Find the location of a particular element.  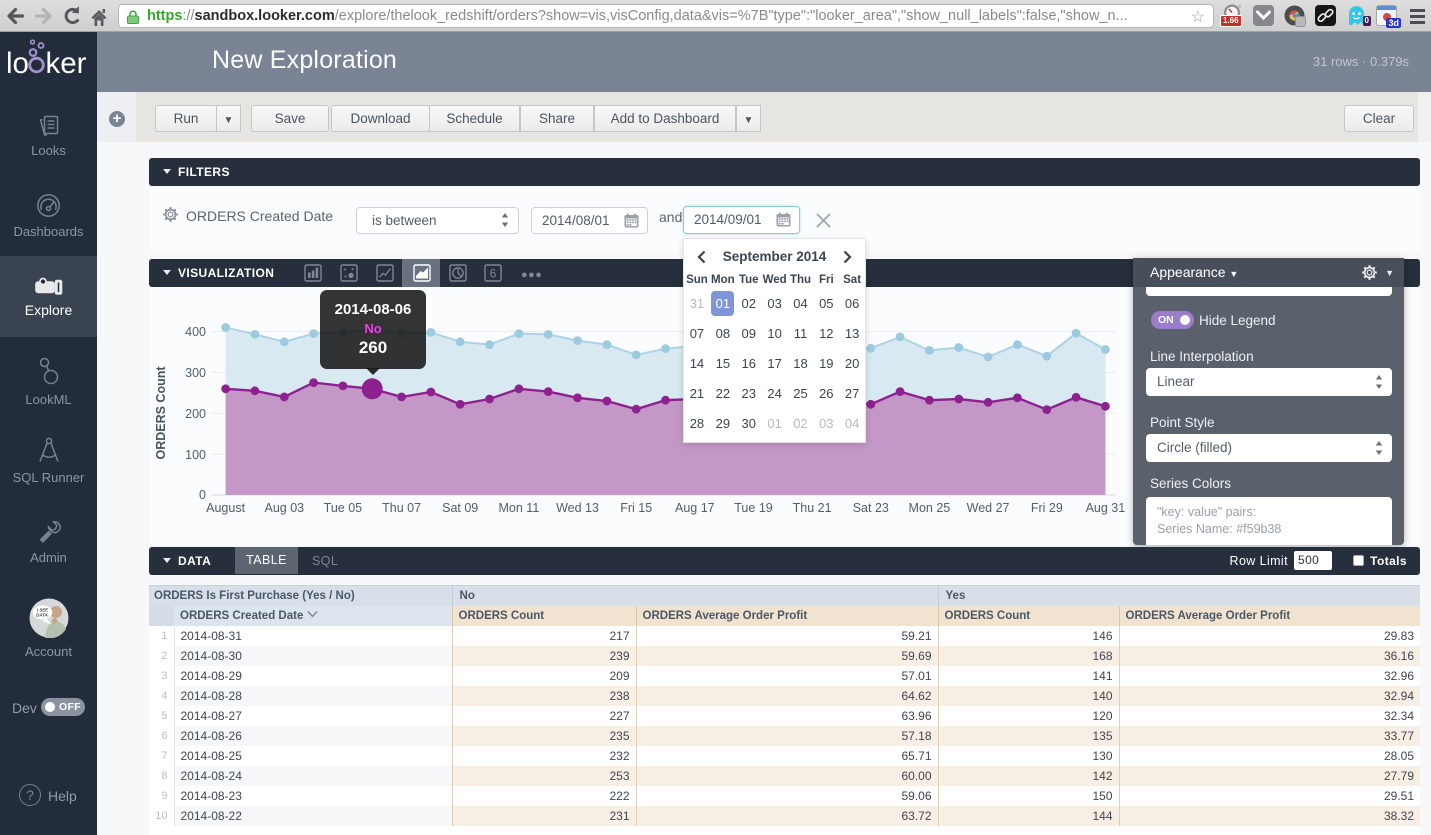

svg-text: Wed 13 is located at coordinates (577, 508).